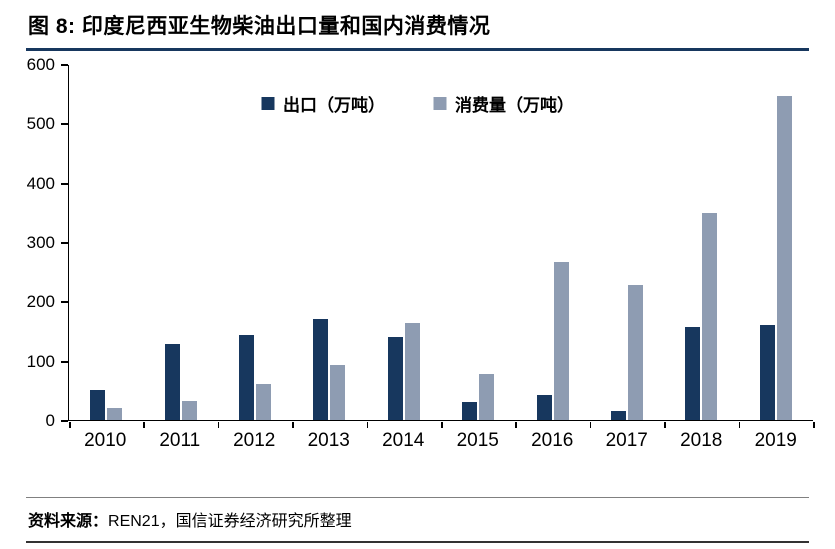  I want to click on x-axis-label: 2016, so click(552, 440).